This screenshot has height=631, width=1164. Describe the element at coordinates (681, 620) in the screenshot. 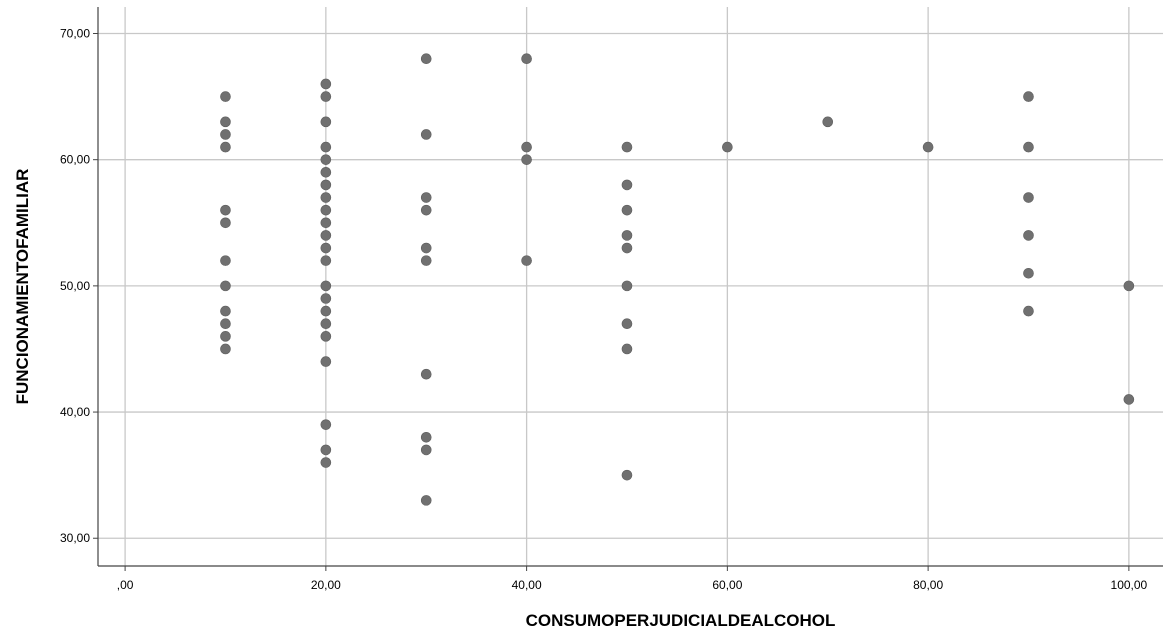

I see `x-axis-title: CONSUMOPERJUDICIALDEALCOHOL` at that location.